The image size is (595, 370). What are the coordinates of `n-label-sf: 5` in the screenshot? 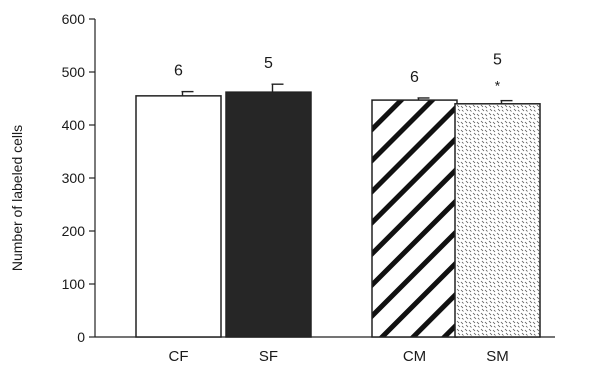 It's located at (268, 63).